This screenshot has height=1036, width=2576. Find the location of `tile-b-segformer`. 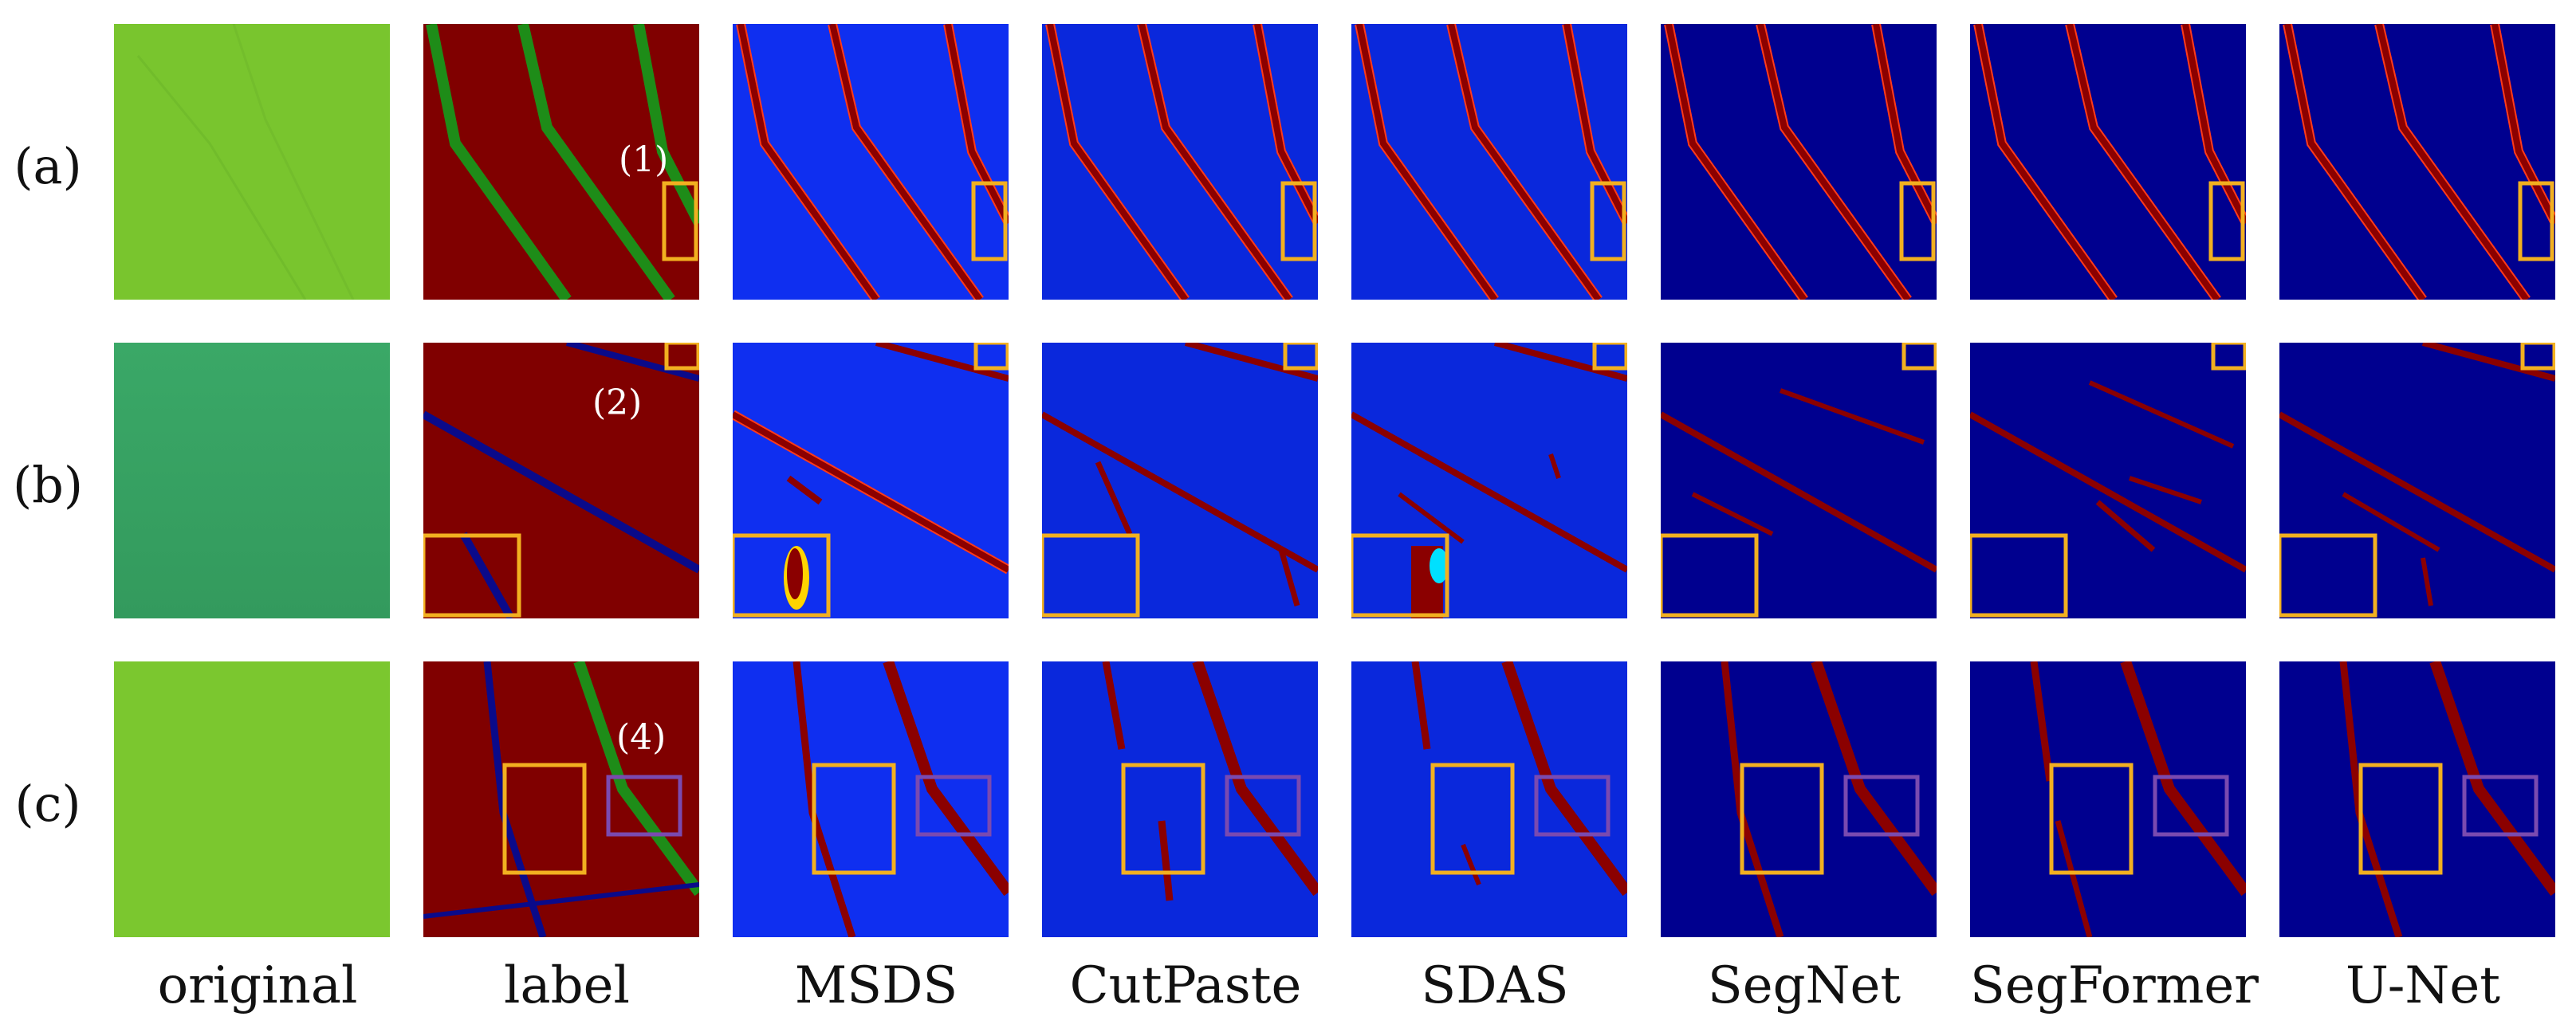

tile-b-segformer is located at coordinates (2108, 481).